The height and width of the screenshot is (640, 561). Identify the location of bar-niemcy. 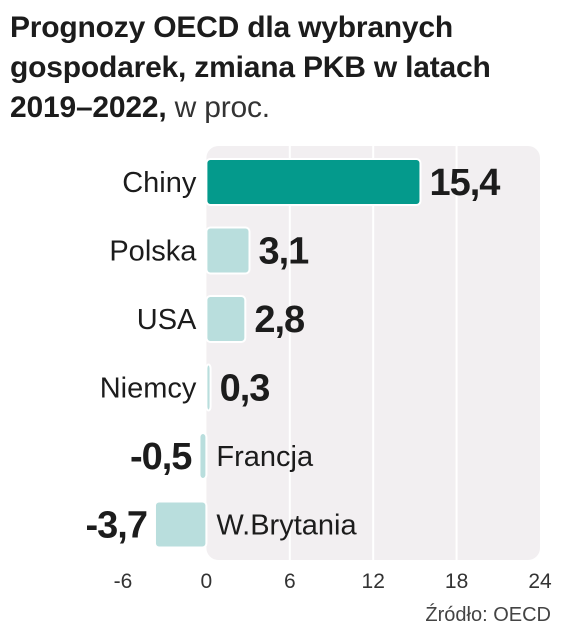
(208, 387).